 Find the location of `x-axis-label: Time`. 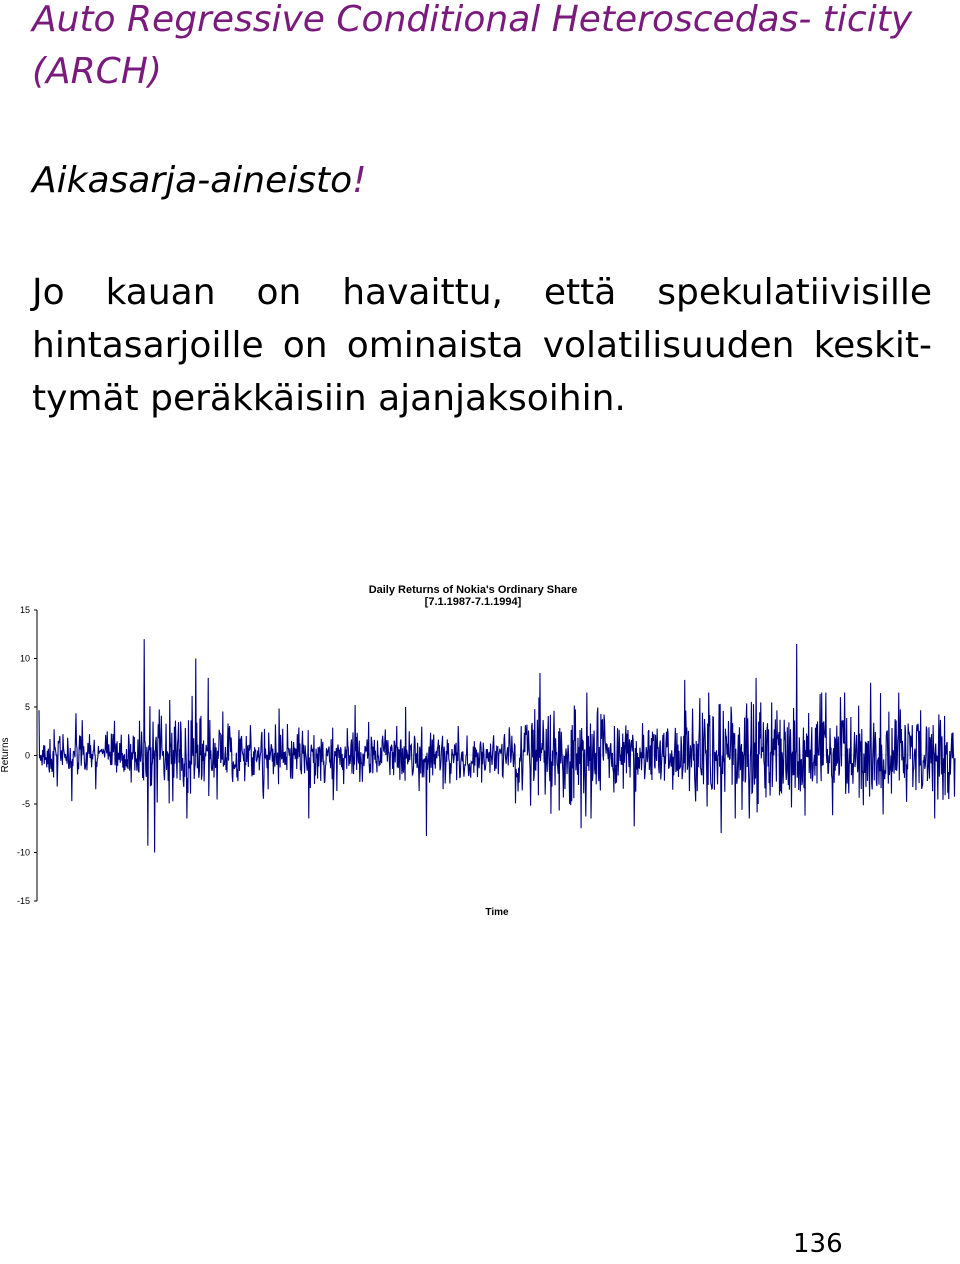

x-axis-label: Time is located at coordinates (497, 912).